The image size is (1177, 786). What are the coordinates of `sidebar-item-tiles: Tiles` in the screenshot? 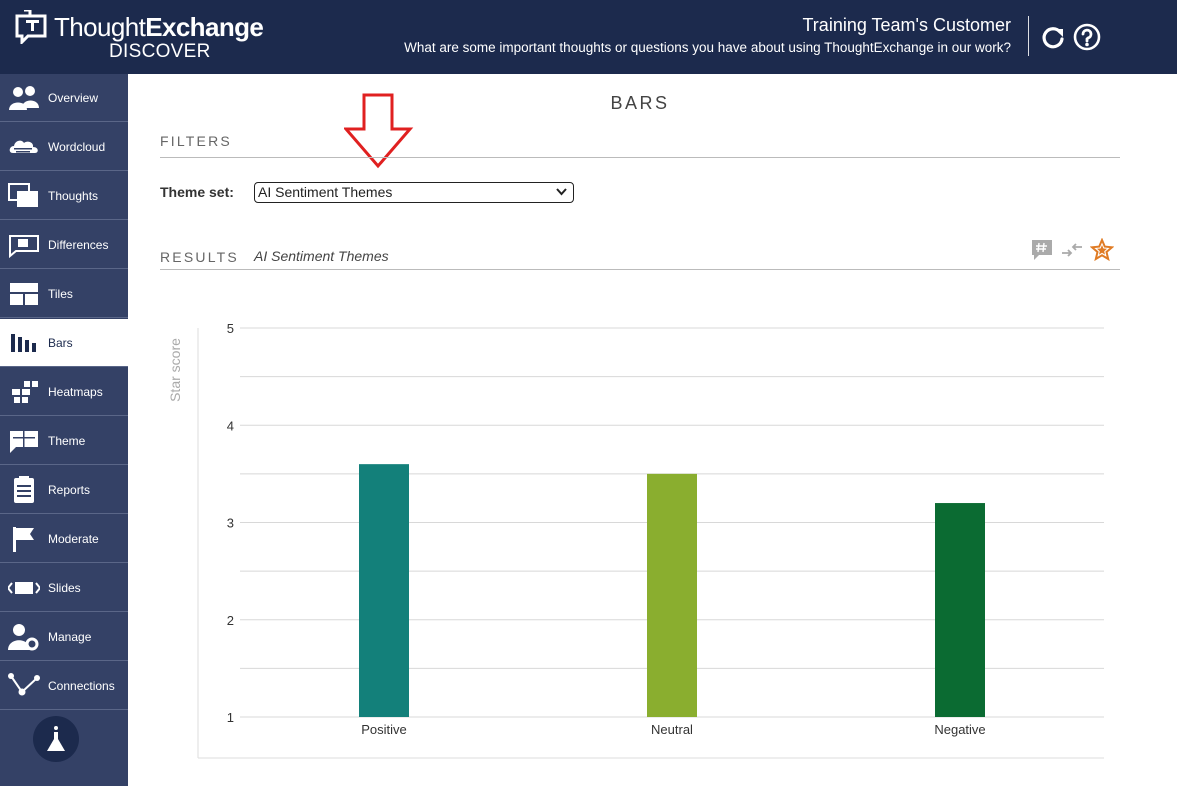 It's located at (64, 294).